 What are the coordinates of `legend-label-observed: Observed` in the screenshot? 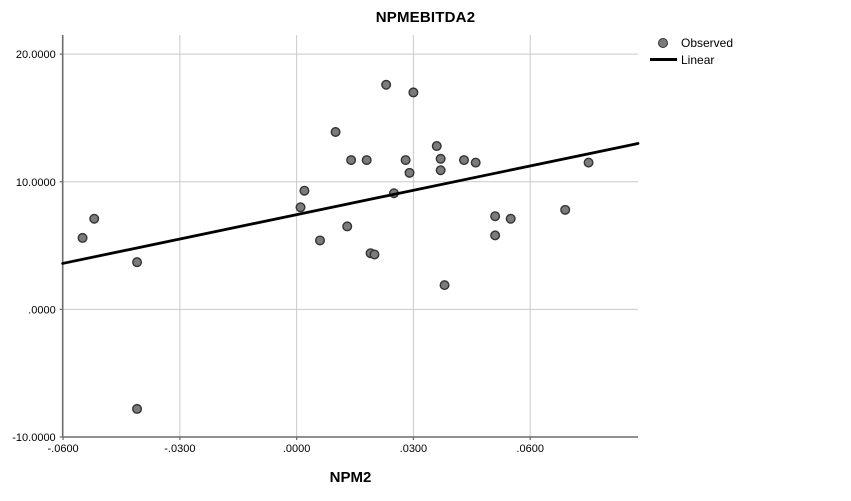 It's located at (707, 42).